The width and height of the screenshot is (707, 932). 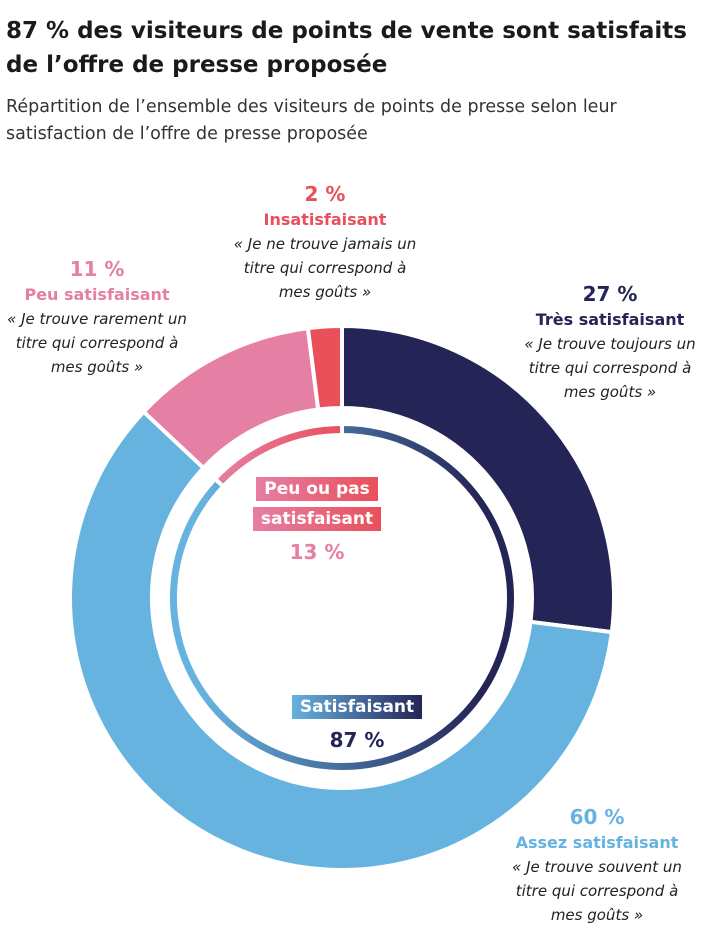 What do you see at coordinates (357, 740) in the screenshot?
I see `group-value: 87 %` at bounding box center [357, 740].